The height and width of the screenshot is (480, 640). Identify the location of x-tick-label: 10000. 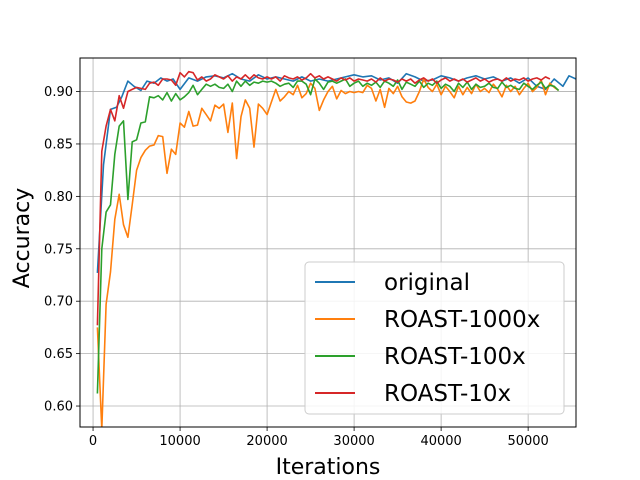
(179, 441).